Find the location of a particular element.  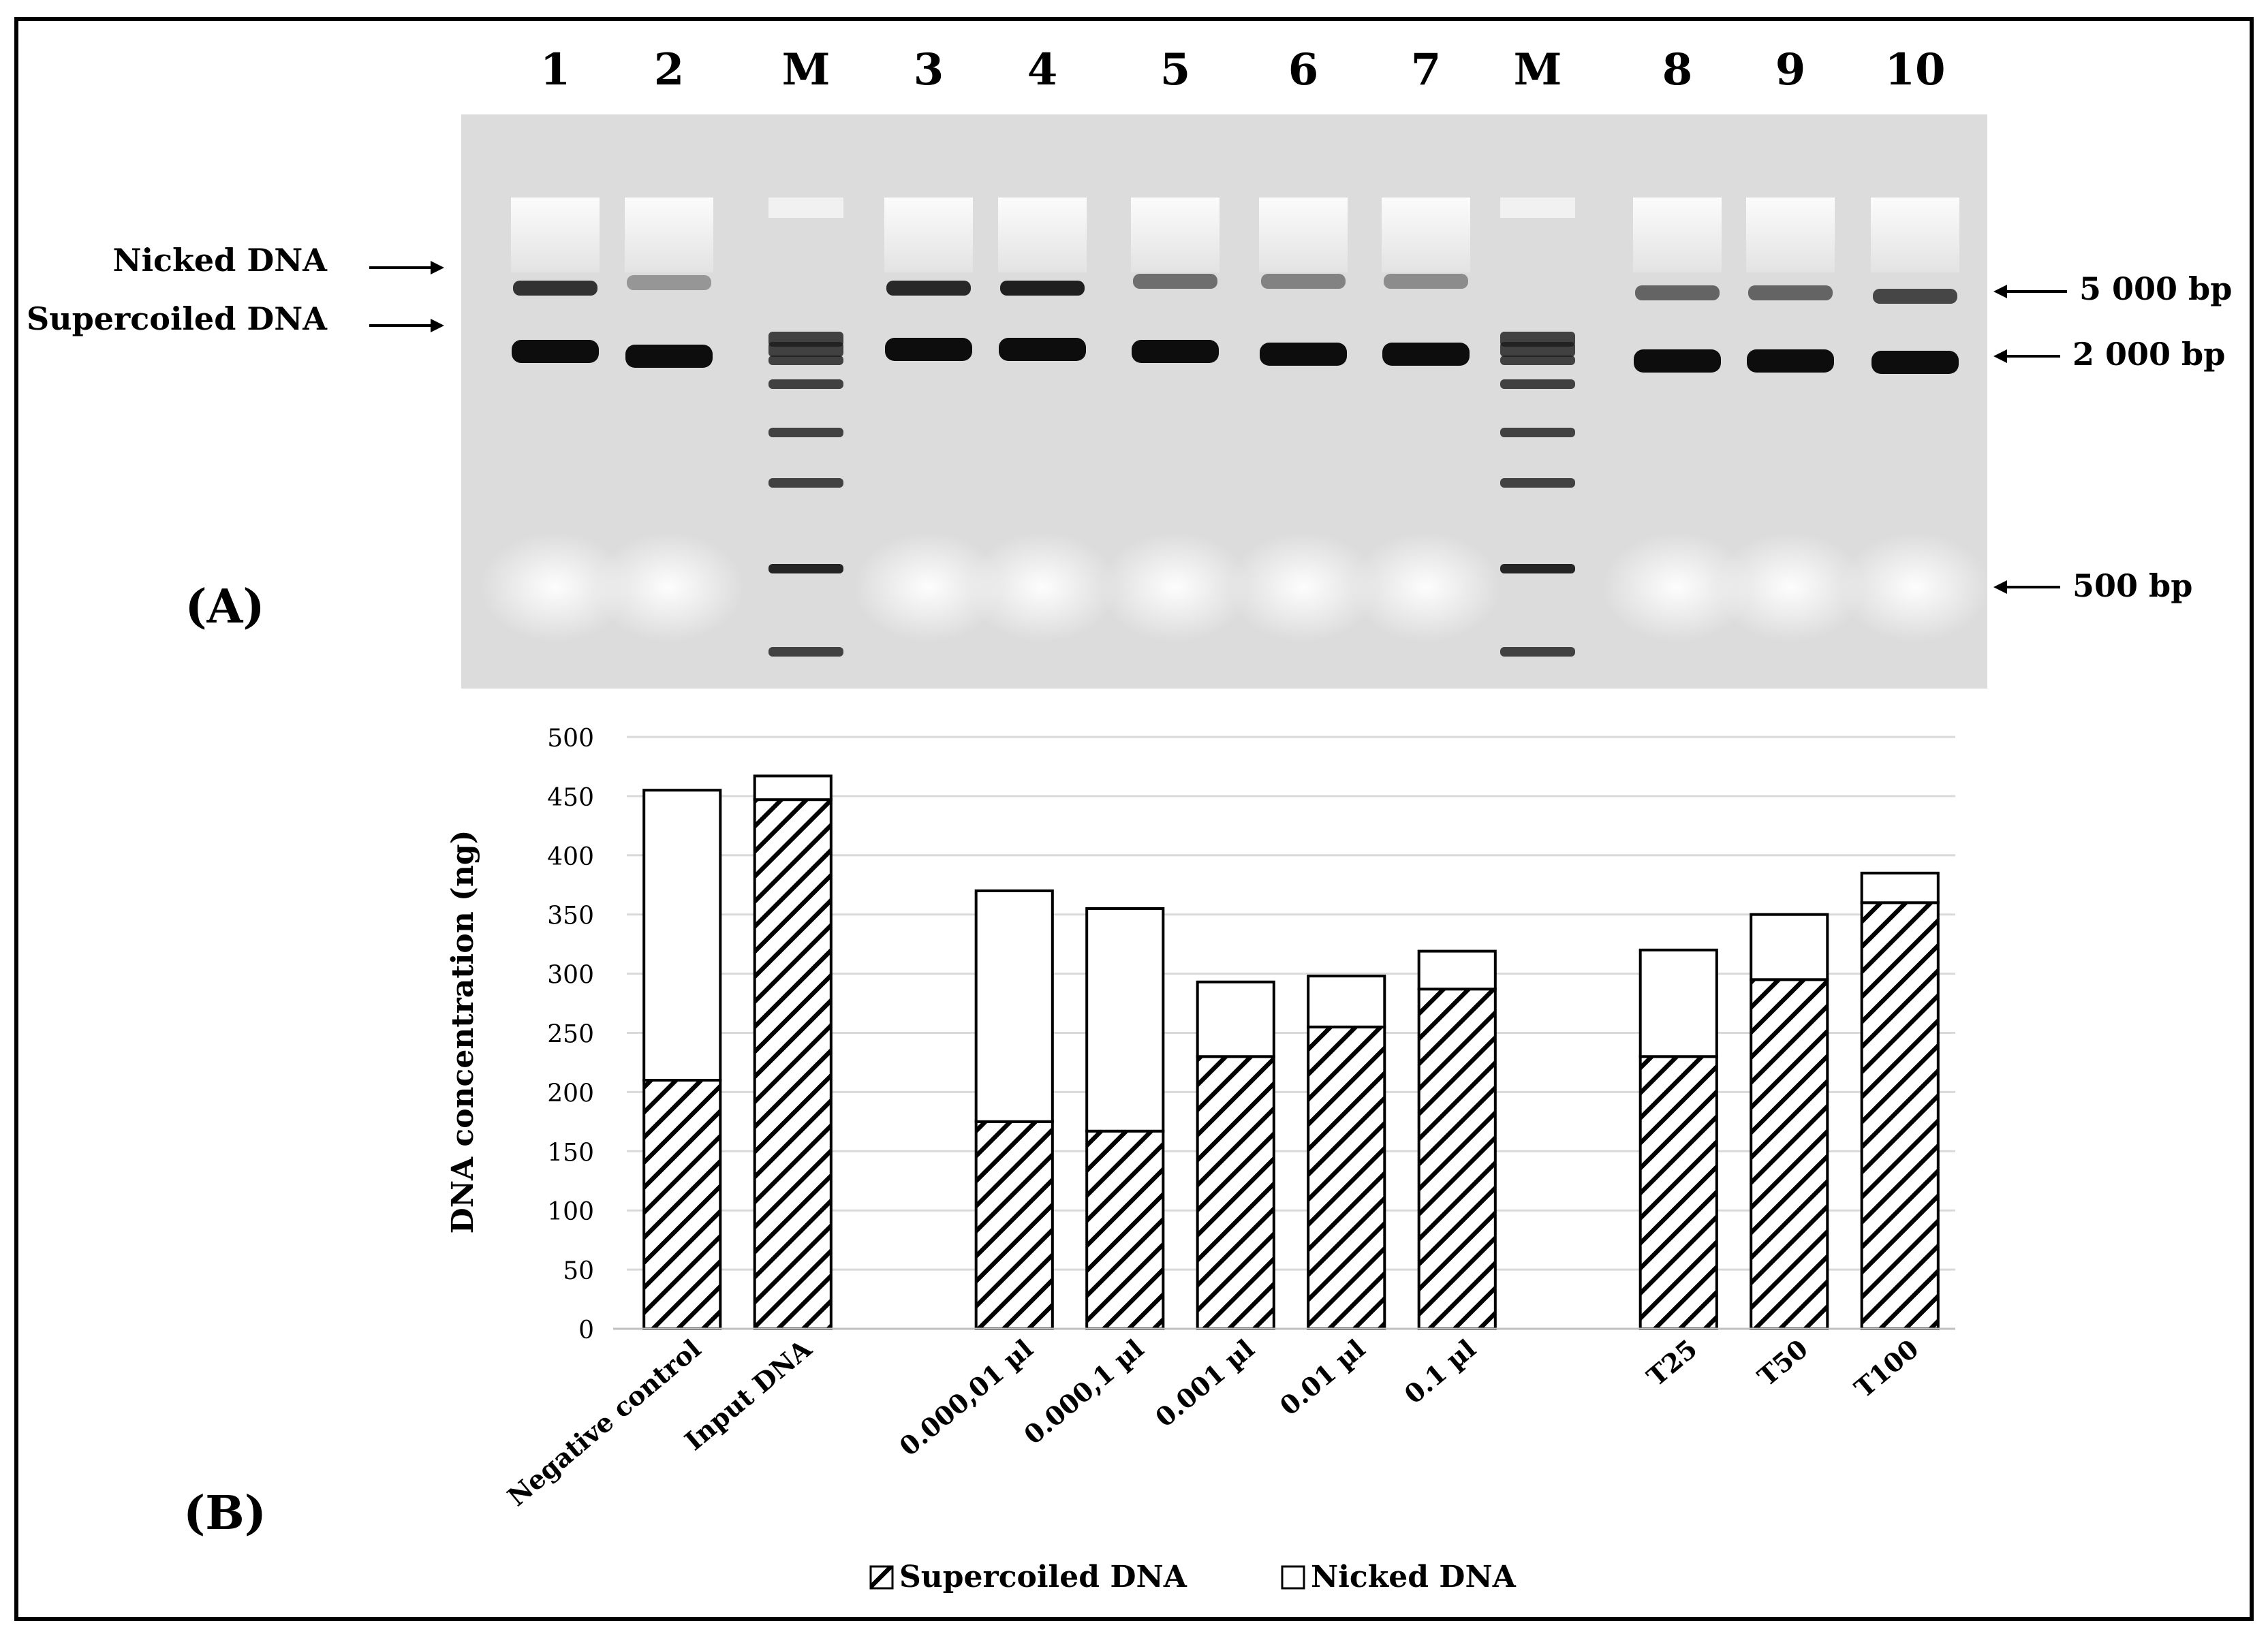

legend: Supercoiled DNA Nicked DNA is located at coordinates (1193, 1577).